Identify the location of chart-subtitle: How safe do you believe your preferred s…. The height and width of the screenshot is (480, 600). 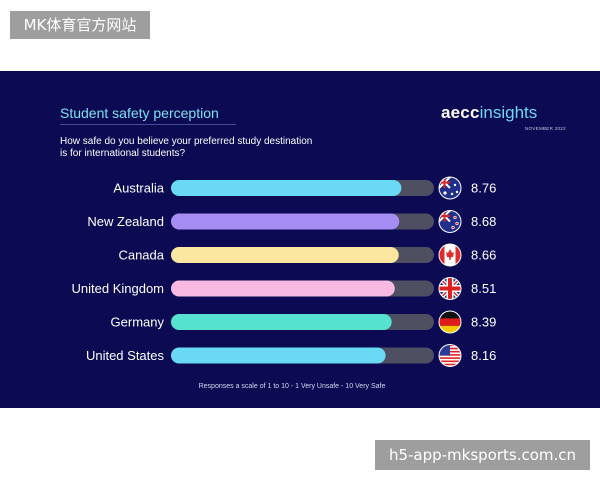
(186, 147).